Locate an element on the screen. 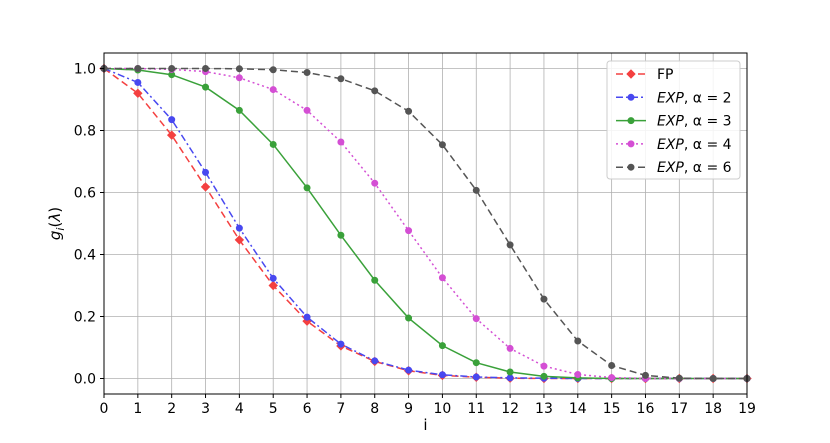 Image resolution: width=830 pixels, height=443 pixels. y-axis-label: gi(λ) is located at coordinates (56, 223).